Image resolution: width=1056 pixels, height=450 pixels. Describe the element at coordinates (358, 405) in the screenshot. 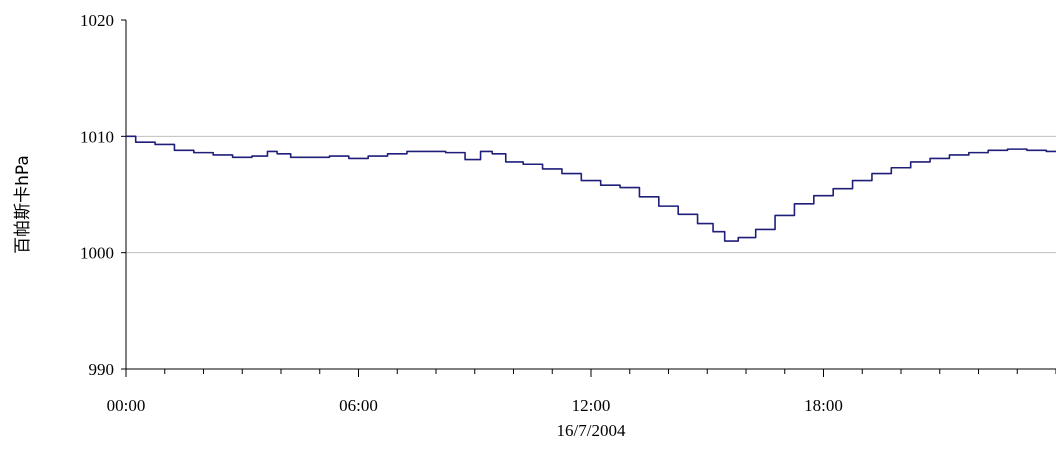

I see `x-tick-label: 06:00` at that location.